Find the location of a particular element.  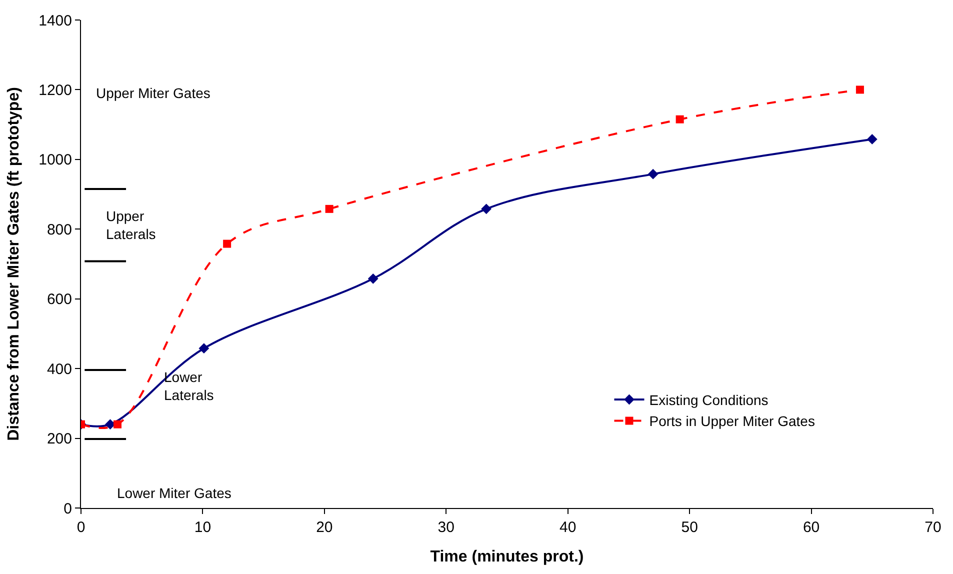

y-tick-label: 800 is located at coordinates (59, 229).